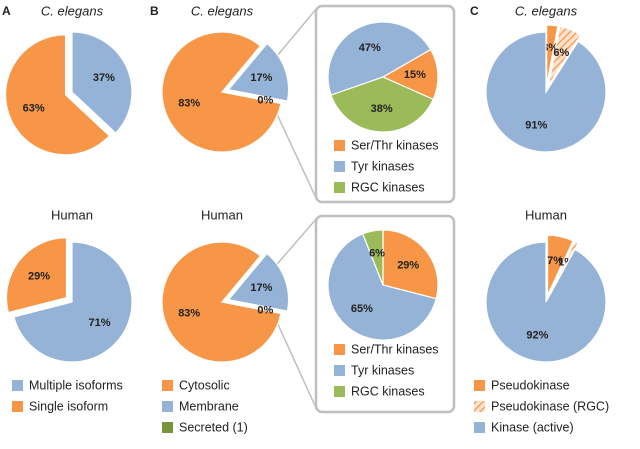 The image size is (640, 449). I want to click on panel-label: C, so click(474, 11).